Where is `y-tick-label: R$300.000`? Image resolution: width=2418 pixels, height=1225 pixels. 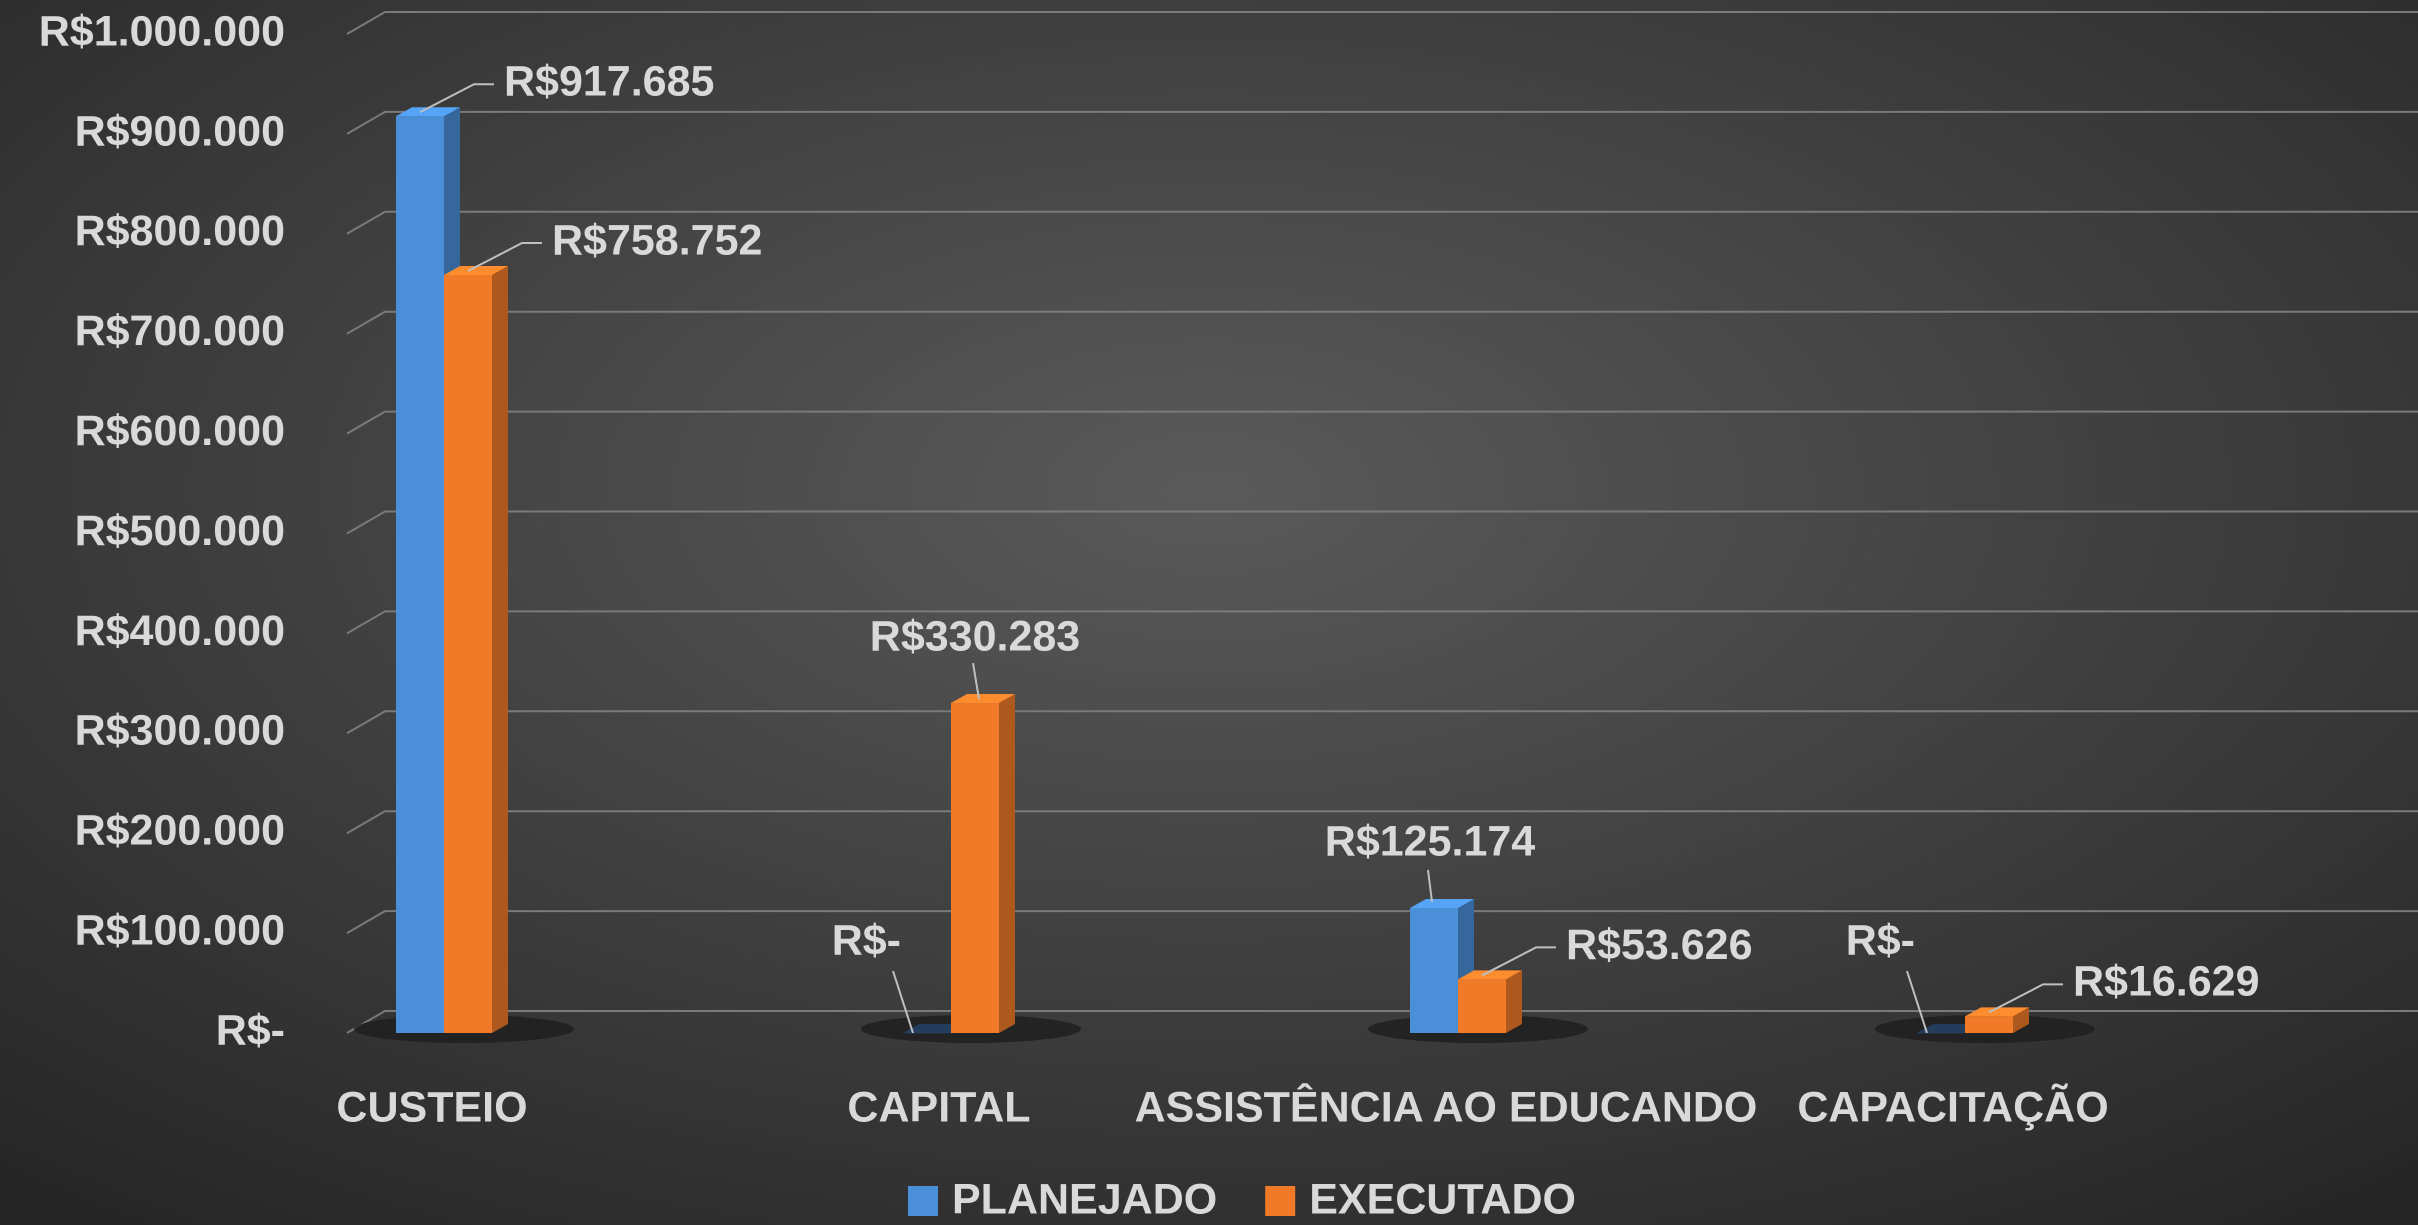
y-tick-label: R$300.000 is located at coordinates (180, 731).